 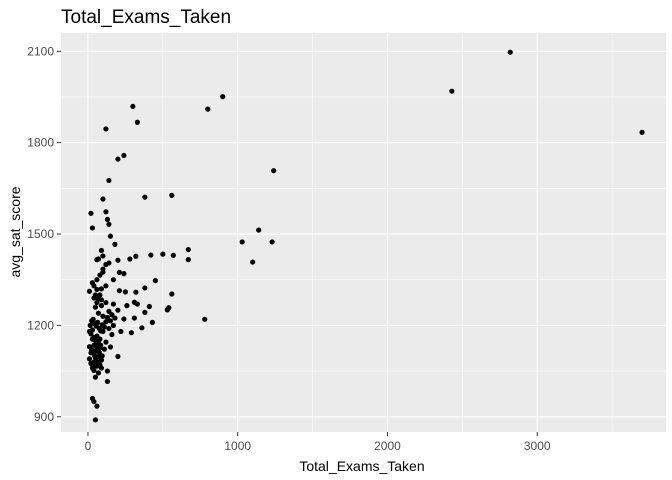 What do you see at coordinates (537, 446) in the screenshot?
I see `x-tick-label: 3000` at bounding box center [537, 446].